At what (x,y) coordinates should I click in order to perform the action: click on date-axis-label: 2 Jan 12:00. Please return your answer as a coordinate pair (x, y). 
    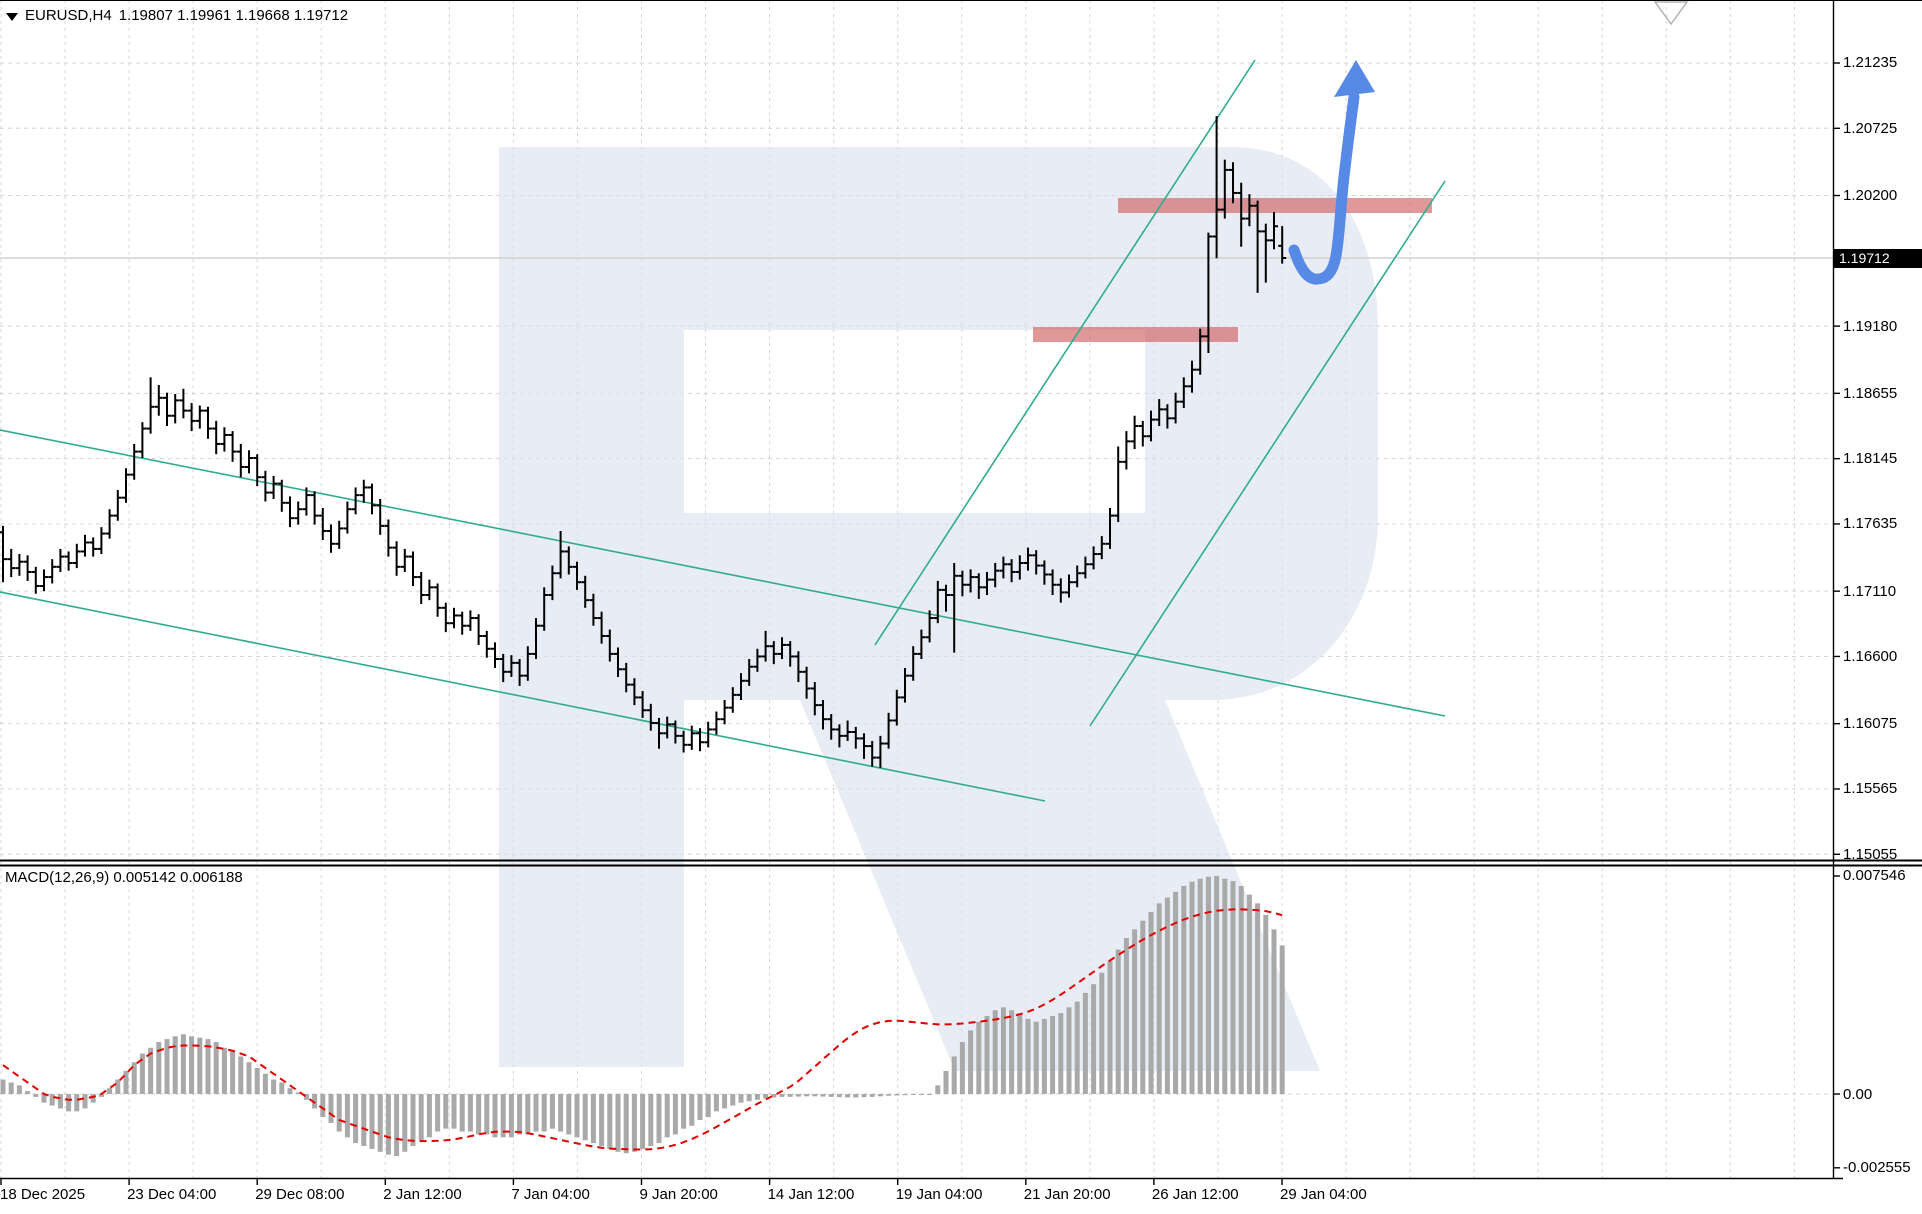
    Looking at the image, I should click on (422, 1194).